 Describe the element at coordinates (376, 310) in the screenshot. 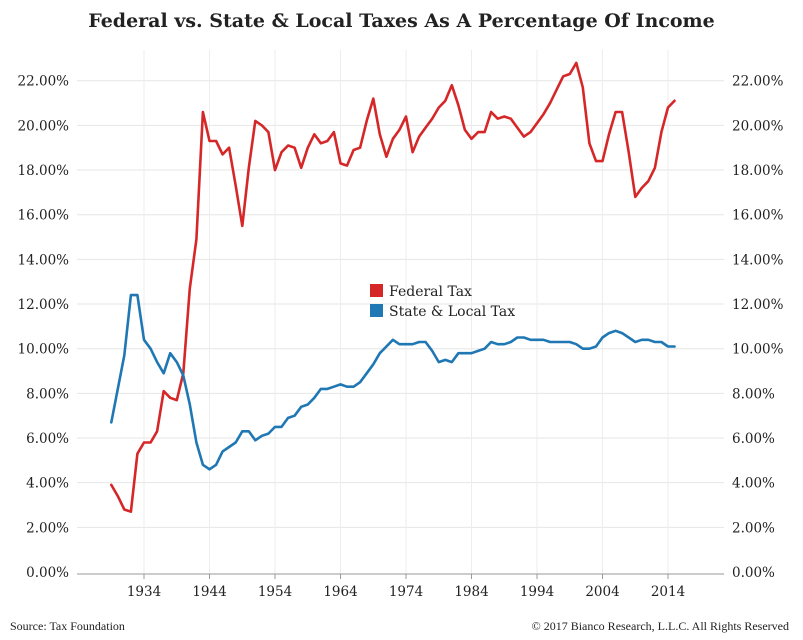

I see `legend-swatch-state-local-tax` at that location.